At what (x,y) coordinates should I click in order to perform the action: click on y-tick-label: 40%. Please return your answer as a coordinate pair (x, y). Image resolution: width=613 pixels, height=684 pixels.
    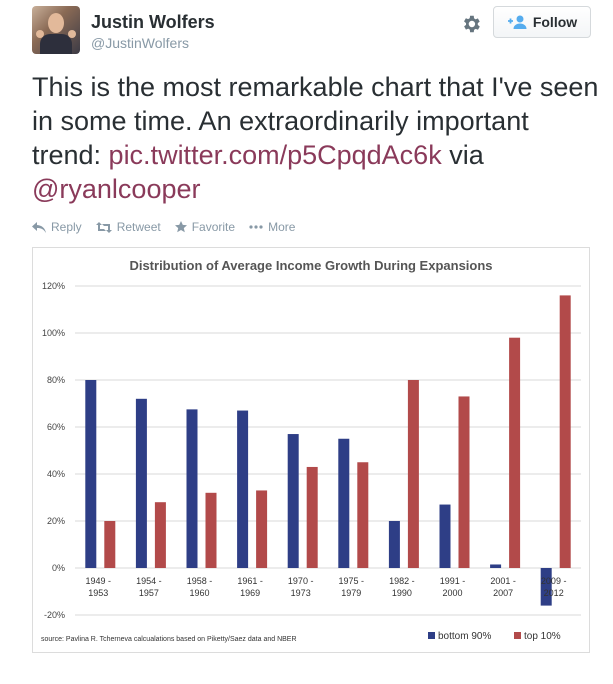
    Looking at the image, I should click on (56, 474).